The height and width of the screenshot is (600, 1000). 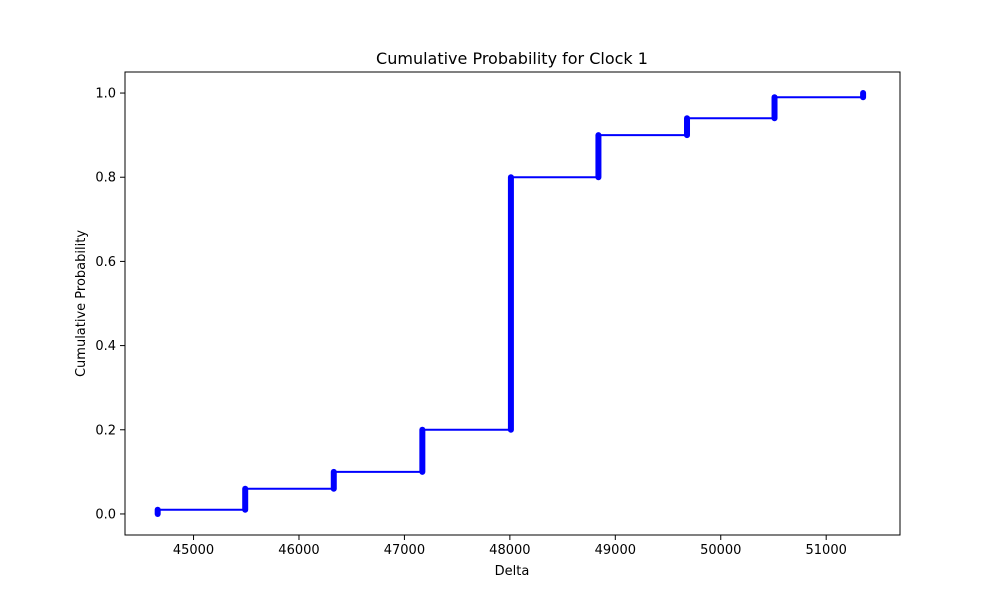 What do you see at coordinates (81, 303) in the screenshot?
I see `y-axis-label: Cumulative Probability` at bounding box center [81, 303].